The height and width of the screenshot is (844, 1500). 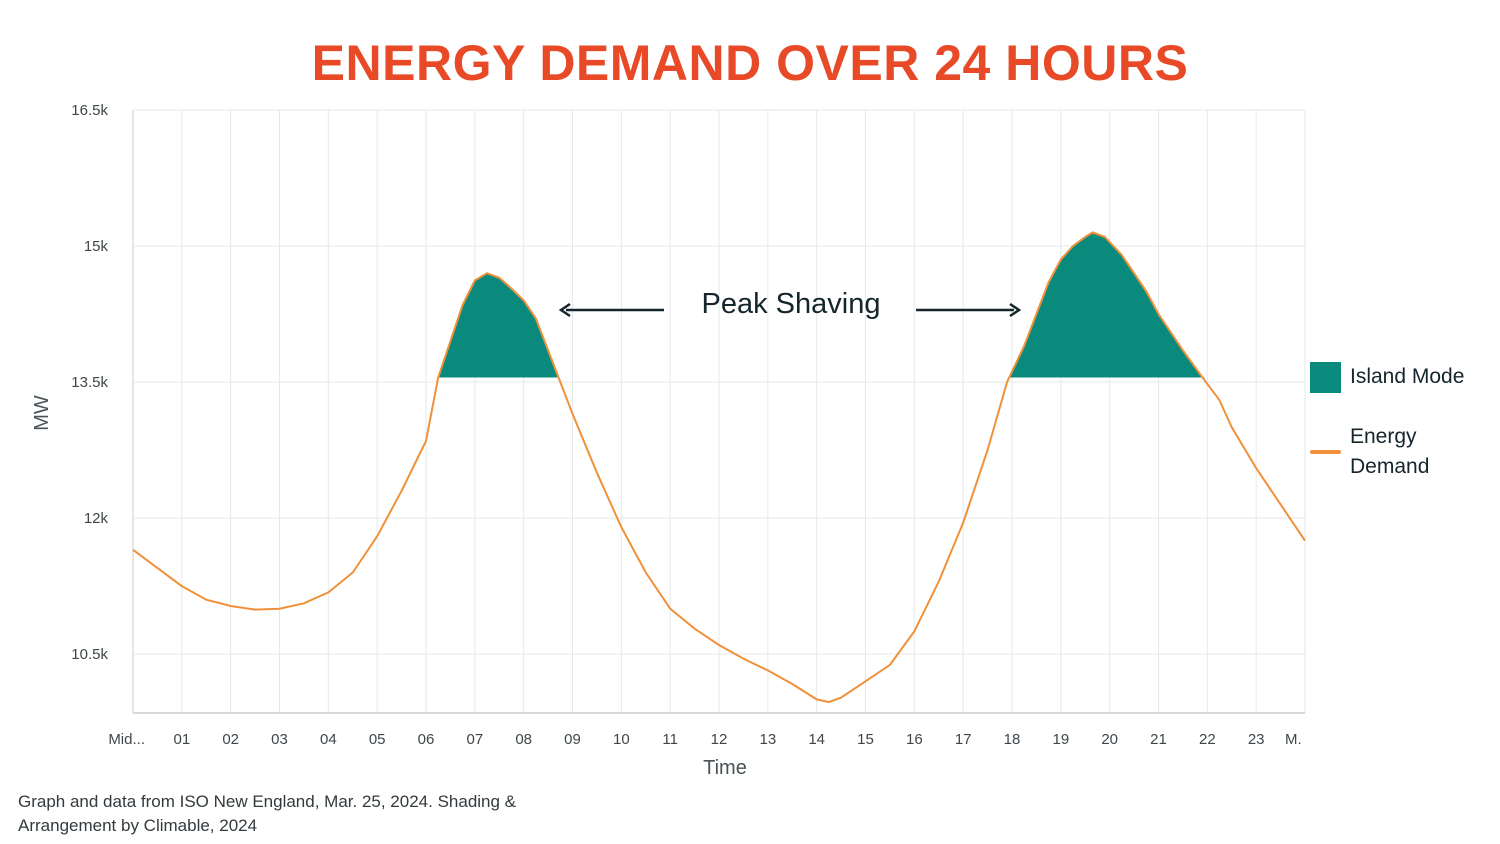 What do you see at coordinates (969, 310) in the screenshot?
I see `right-arrow` at bounding box center [969, 310].